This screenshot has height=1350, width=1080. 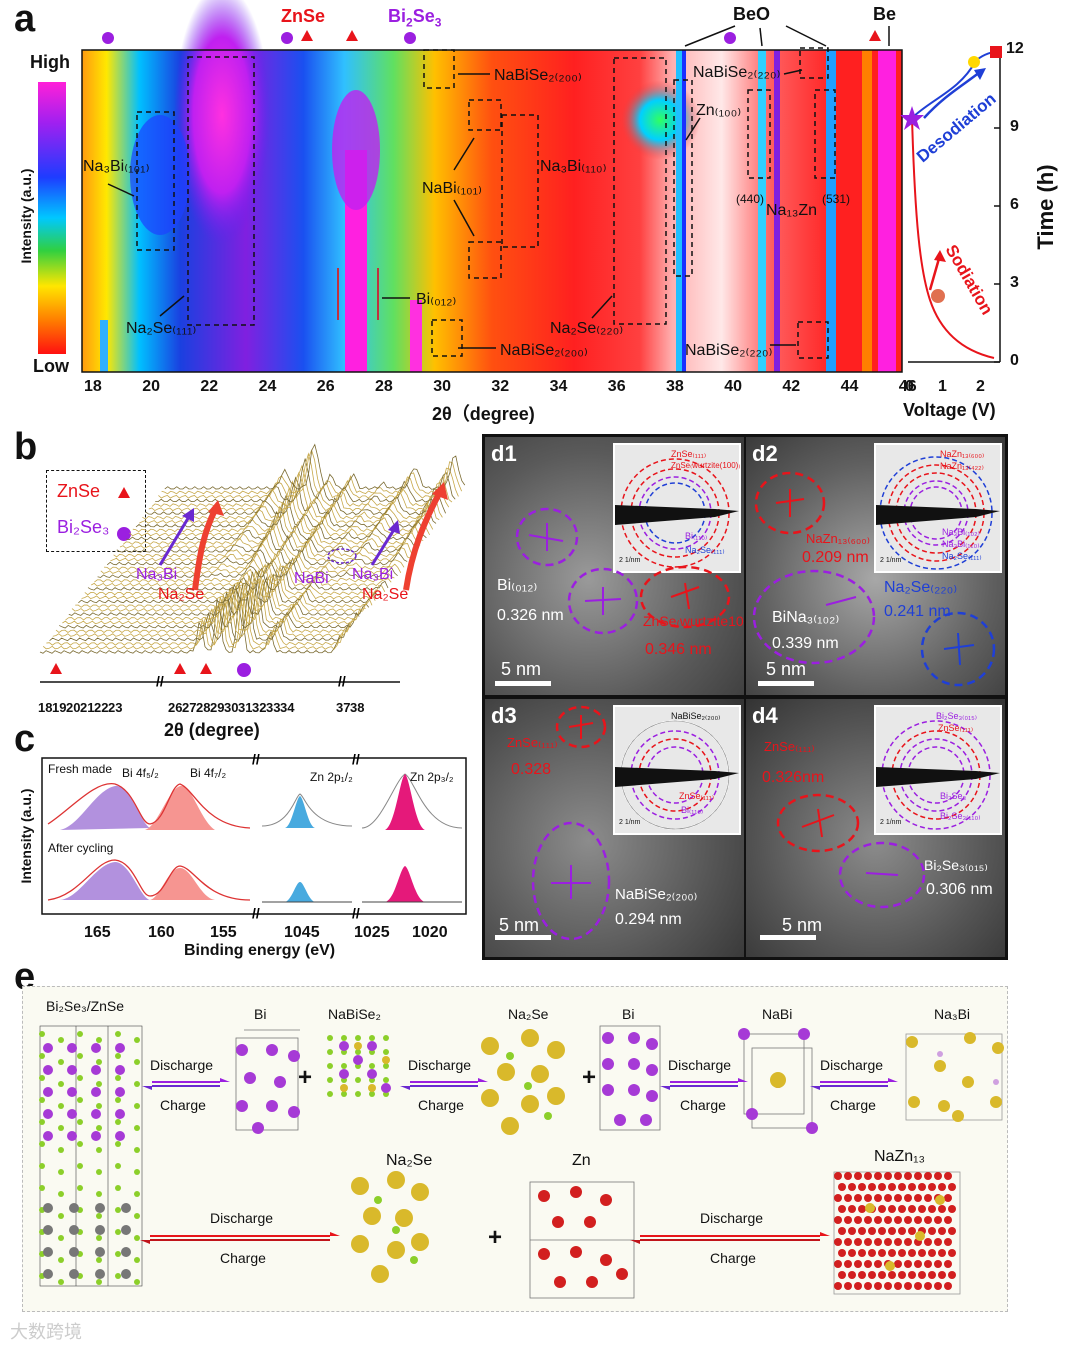 I want to click on b-xtick: 37, so click(x=343, y=707).